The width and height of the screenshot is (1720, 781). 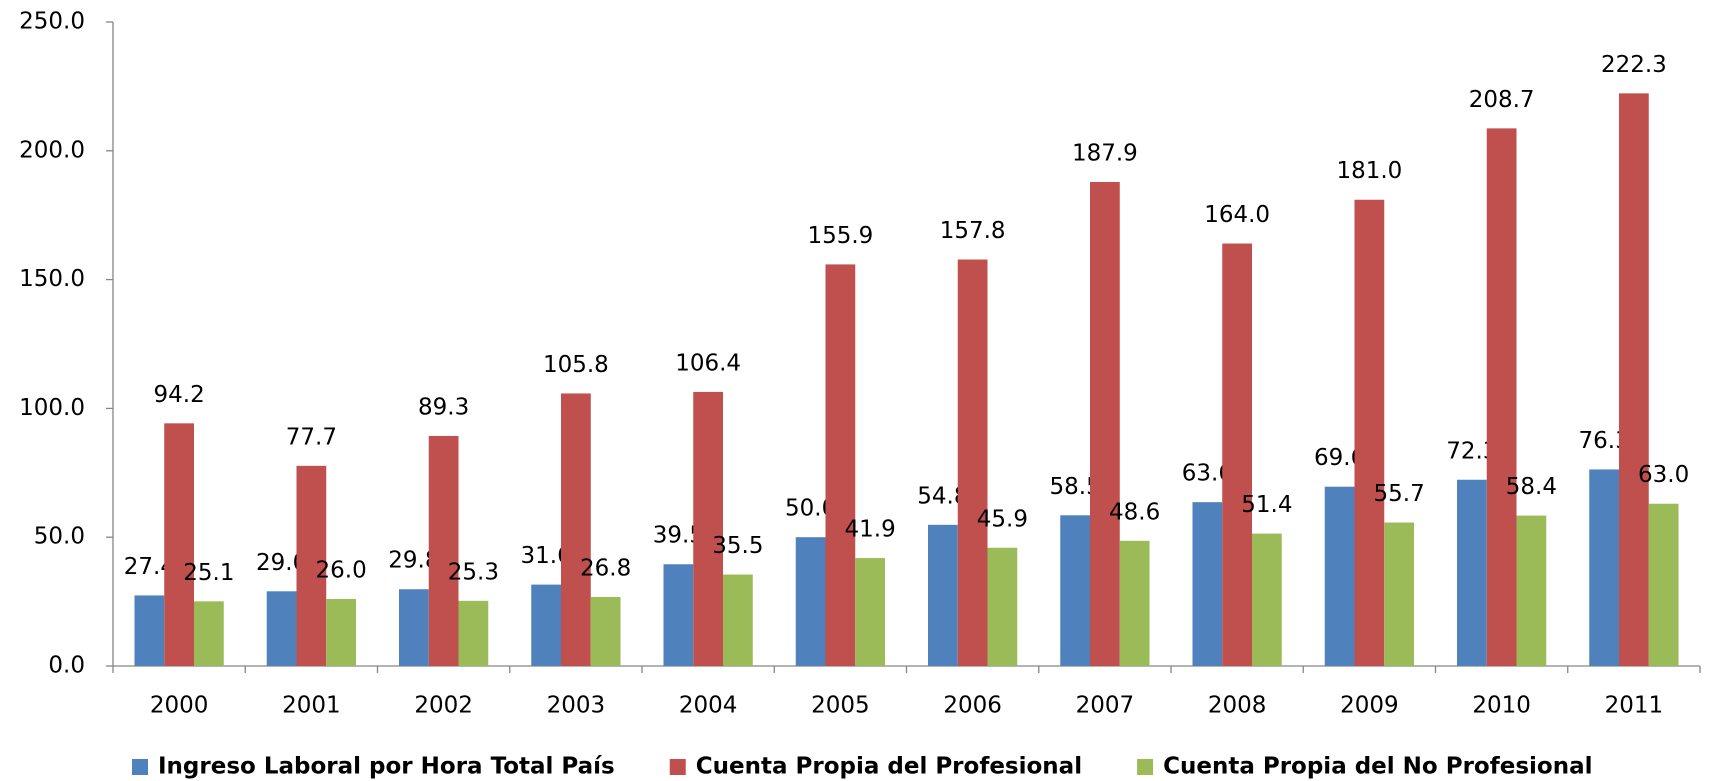 What do you see at coordinates (1237, 215) in the screenshot?
I see `data-label: 164.0` at bounding box center [1237, 215].